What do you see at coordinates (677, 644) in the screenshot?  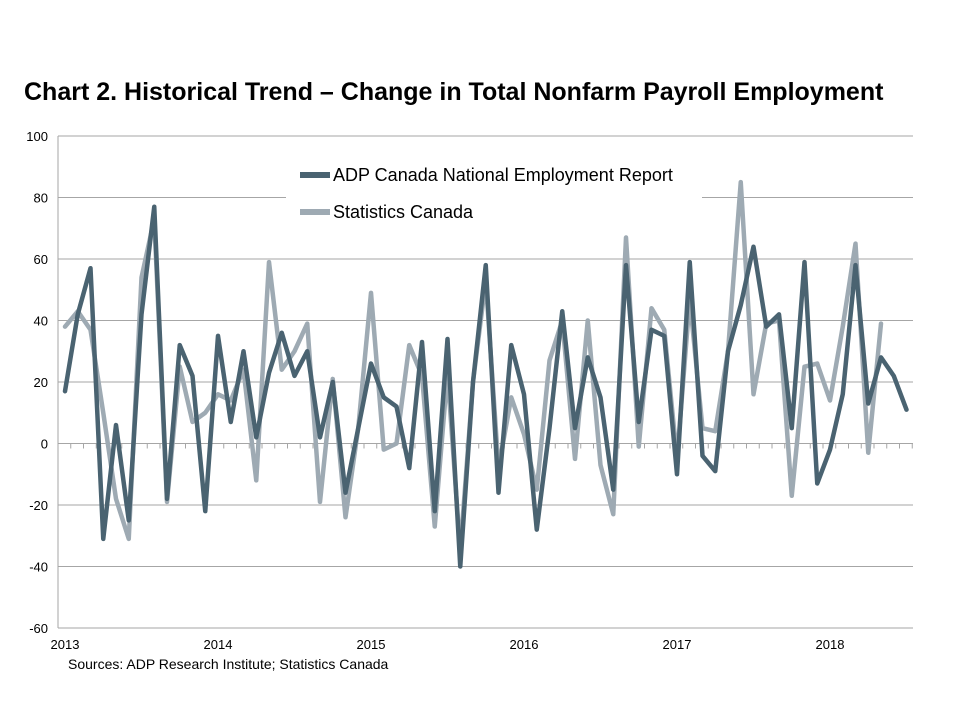 I see `x-tick-label-2017: 2017` at bounding box center [677, 644].